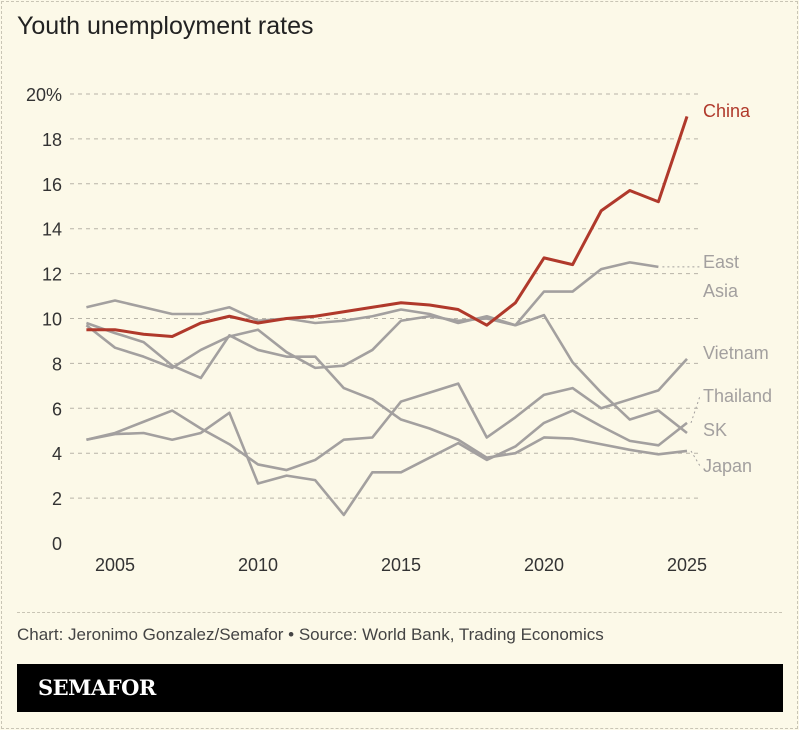 This screenshot has width=799, height=730. I want to click on x-tick-label: 2025, so click(687, 565).